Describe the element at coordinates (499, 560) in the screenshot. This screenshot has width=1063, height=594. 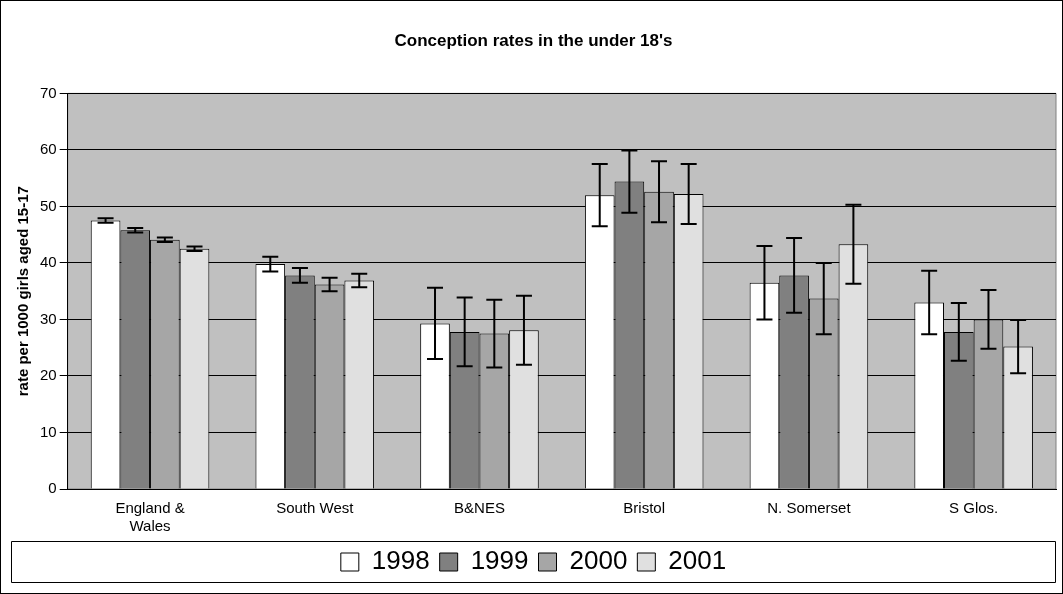
I see `legend-label: 1999` at that location.